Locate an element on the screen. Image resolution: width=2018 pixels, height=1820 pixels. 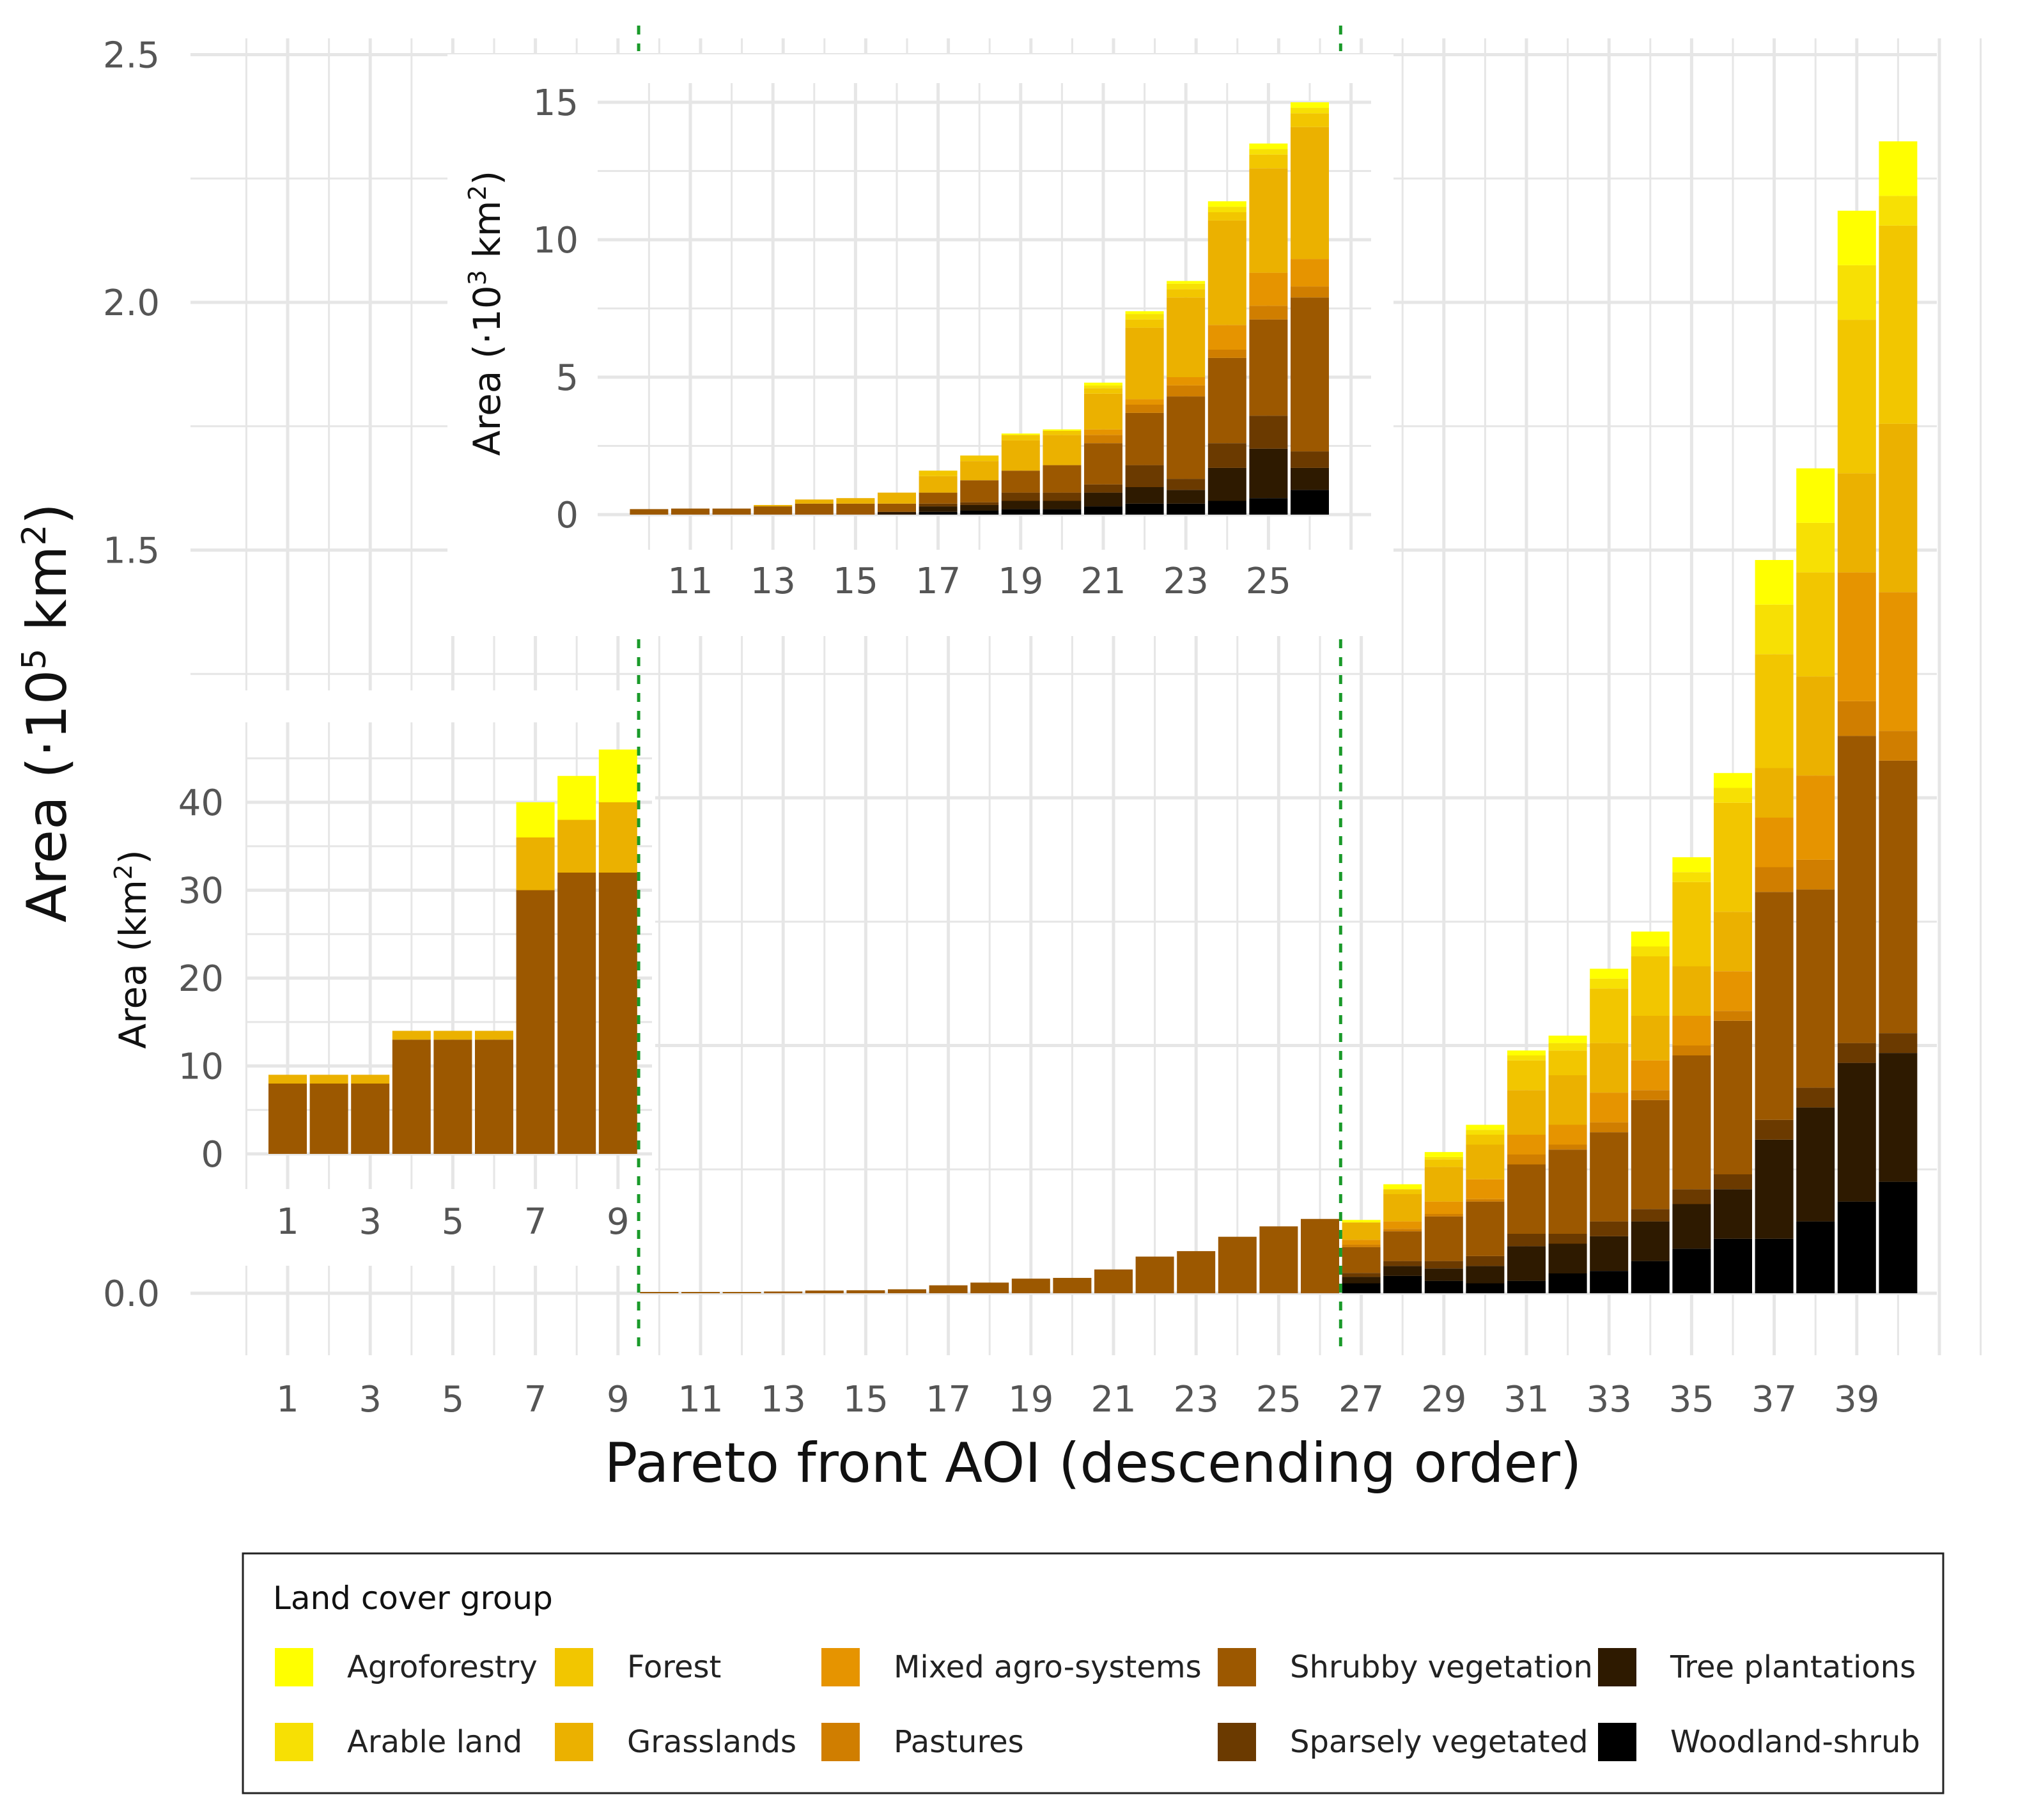
main-x-tick: 7 is located at coordinates (535, 1399).